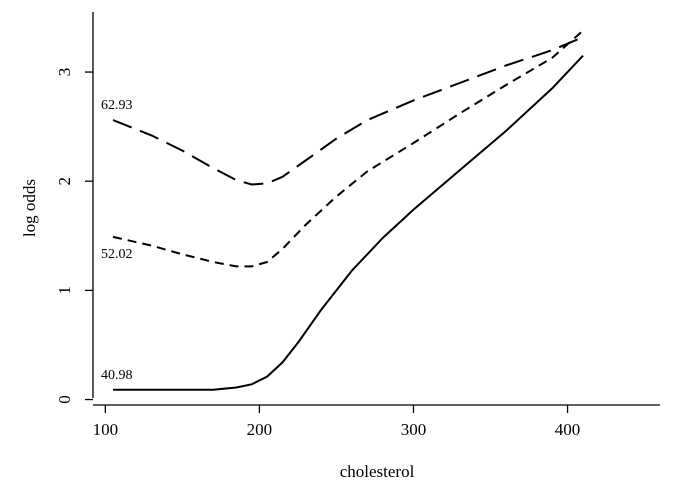  I want to click on x-tick-label: 100, so click(106, 429).